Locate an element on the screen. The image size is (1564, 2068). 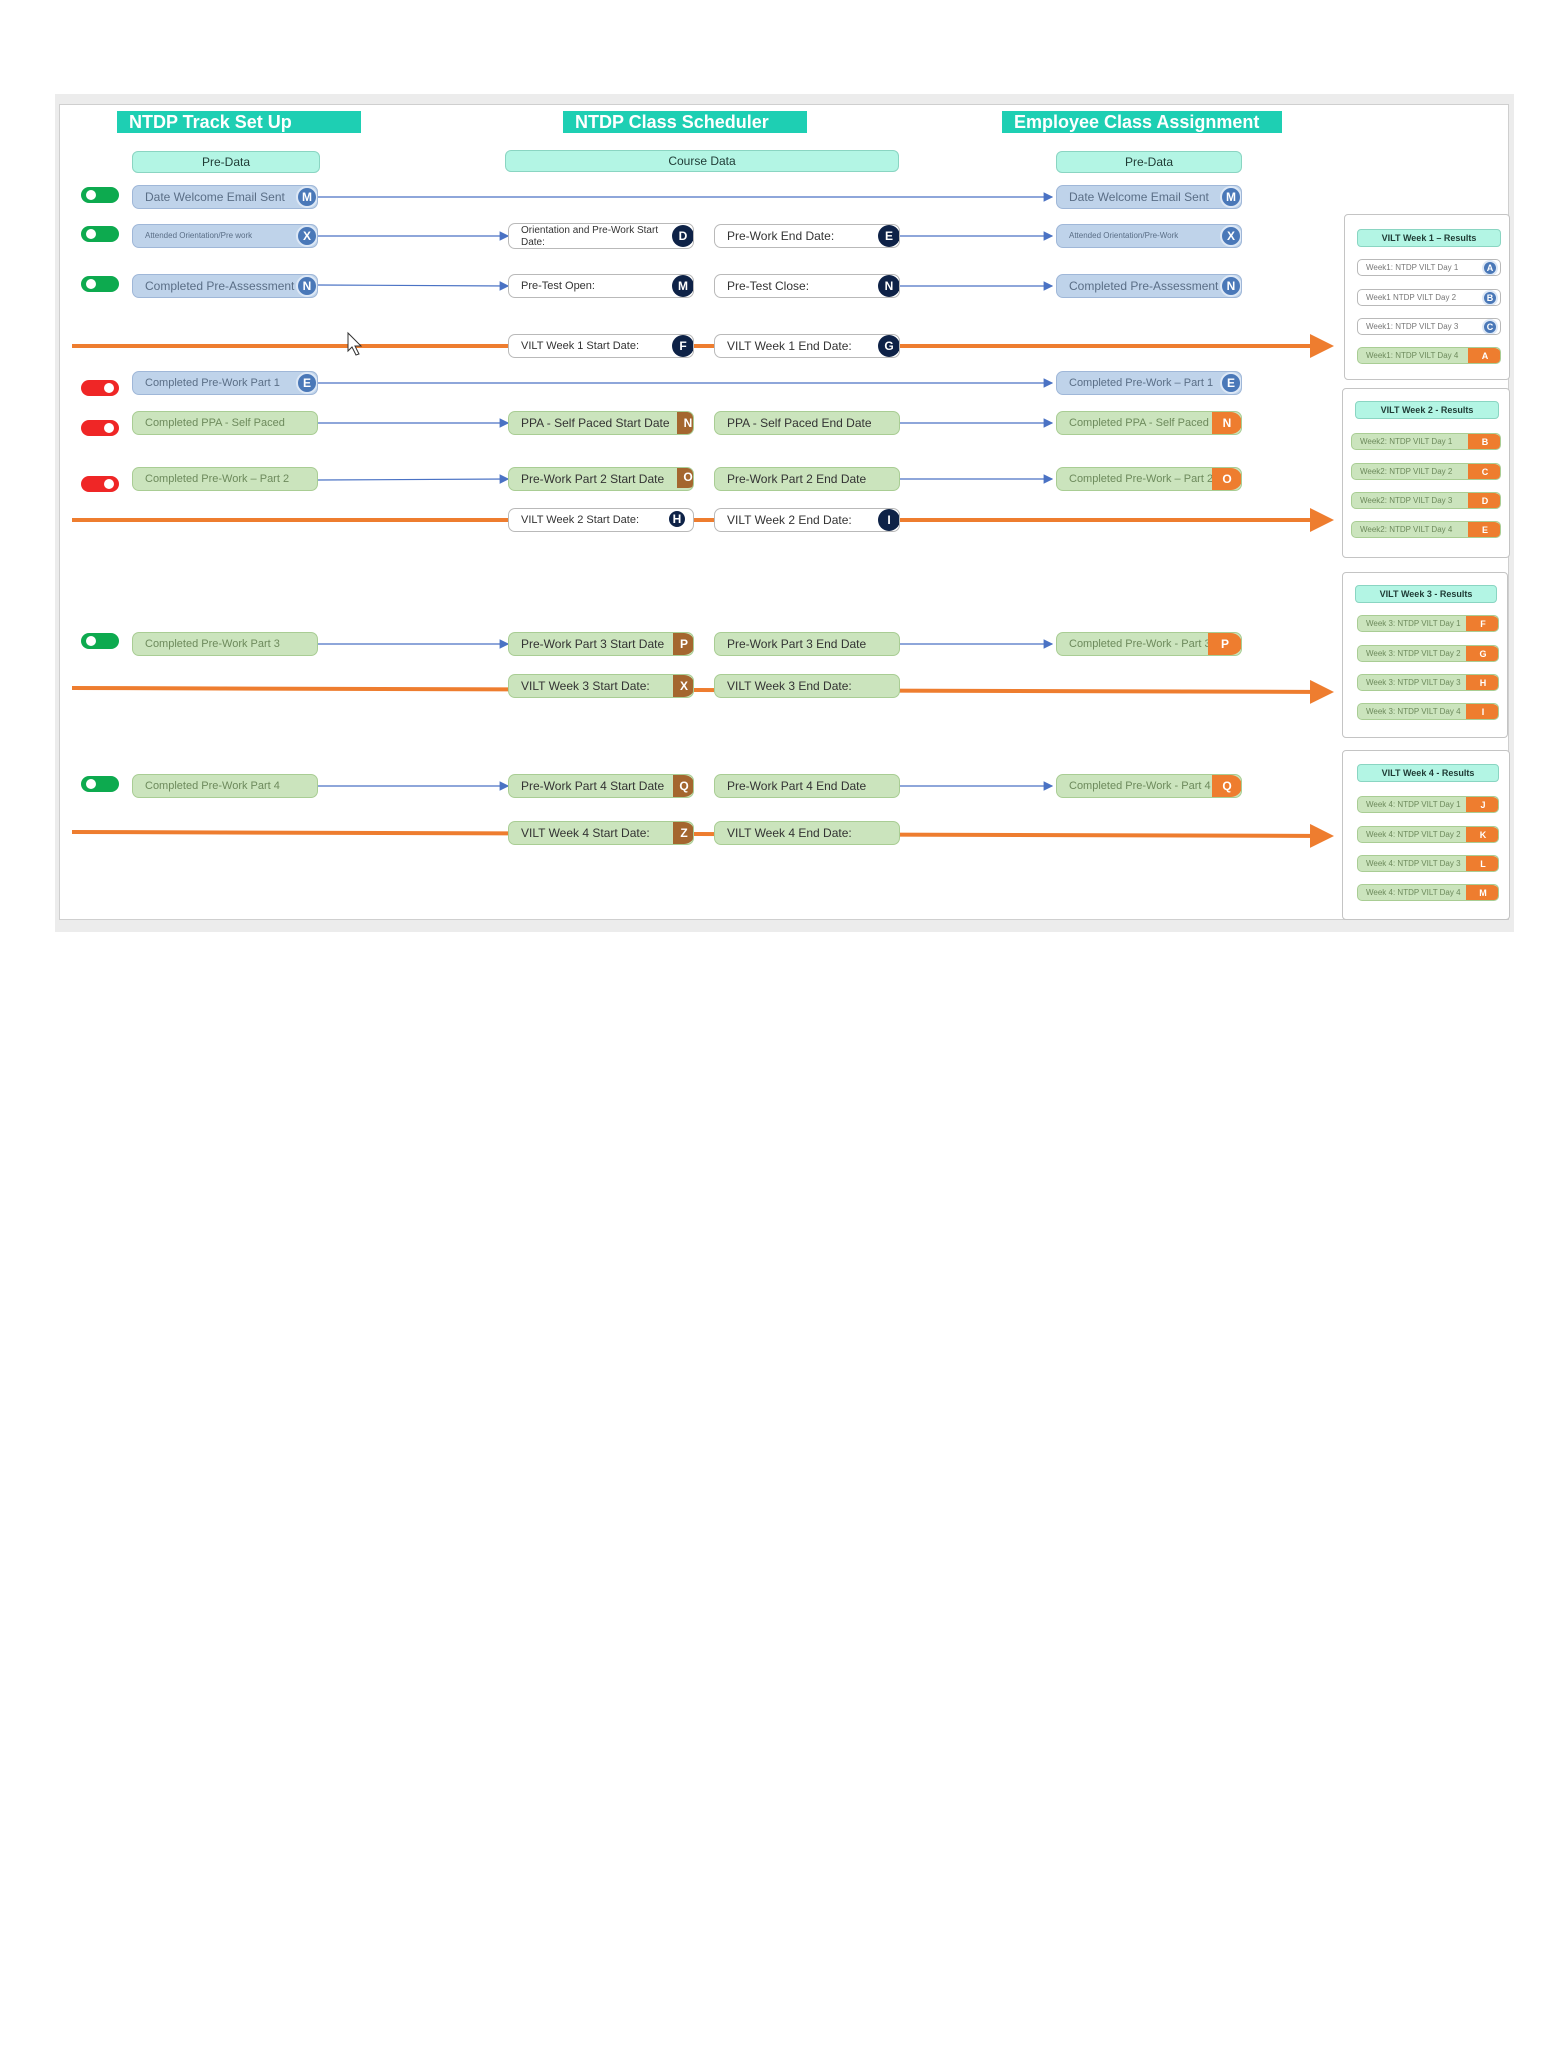
subheader-left-predata: Pre-Data is located at coordinates (226, 162).